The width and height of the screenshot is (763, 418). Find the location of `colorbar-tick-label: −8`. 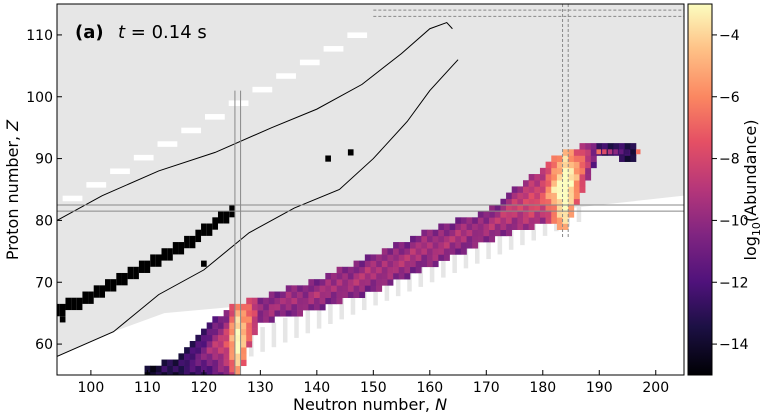

colorbar-tick-label: −8 is located at coordinates (729, 160).